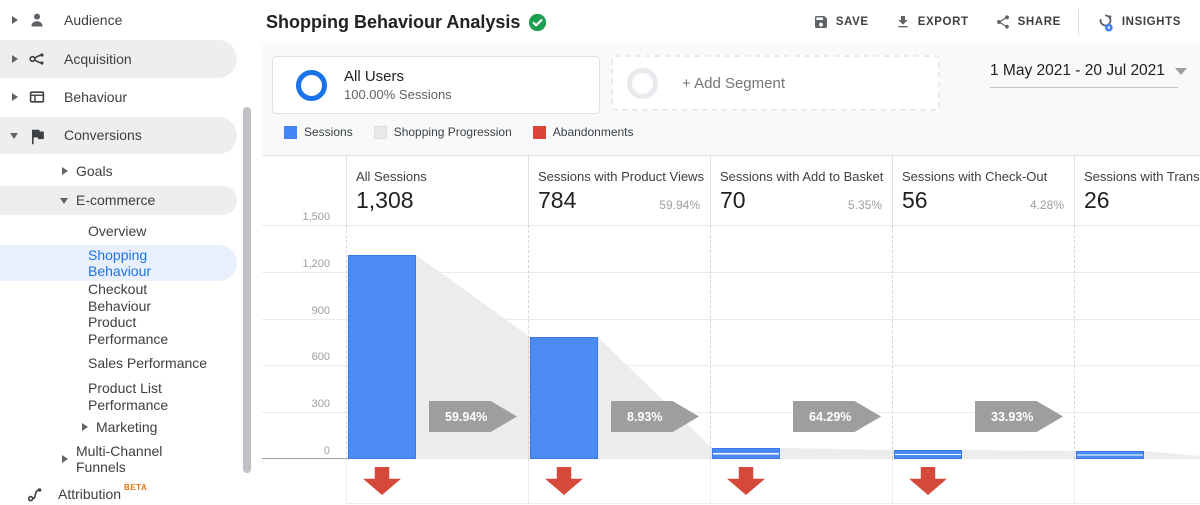 This screenshot has width=1200, height=505. I want to click on sidebar-item-conversions: Conversions, so click(118, 135).